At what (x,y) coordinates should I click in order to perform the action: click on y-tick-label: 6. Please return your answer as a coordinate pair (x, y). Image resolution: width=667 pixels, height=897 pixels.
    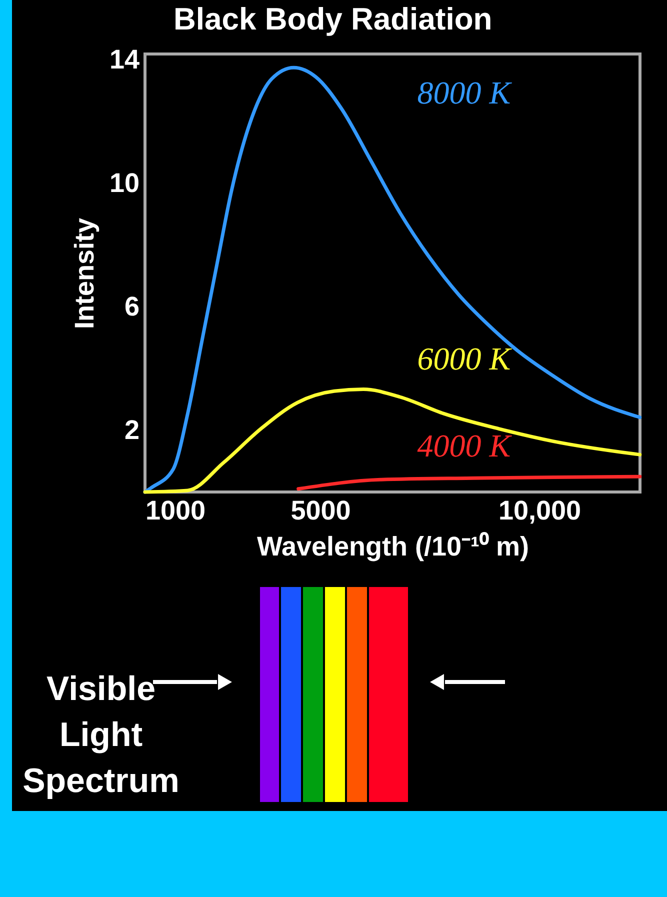
    Looking at the image, I should click on (132, 306).